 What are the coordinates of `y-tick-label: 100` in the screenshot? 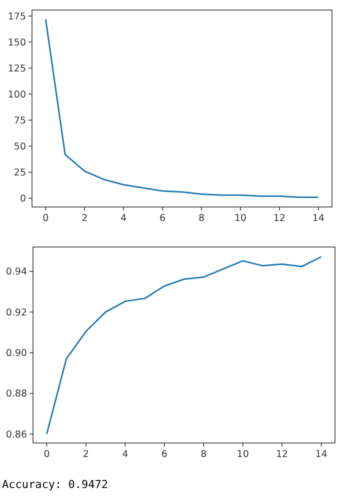 It's located at (17, 94).